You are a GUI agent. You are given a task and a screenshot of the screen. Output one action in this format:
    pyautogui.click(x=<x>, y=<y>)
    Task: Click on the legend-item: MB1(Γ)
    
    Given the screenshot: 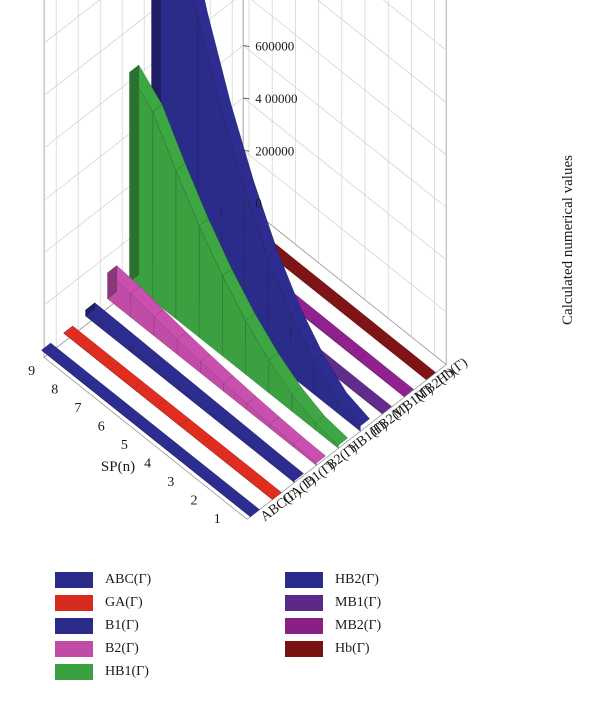 What is the action you would take?
    pyautogui.click(x=333, y=603)
    